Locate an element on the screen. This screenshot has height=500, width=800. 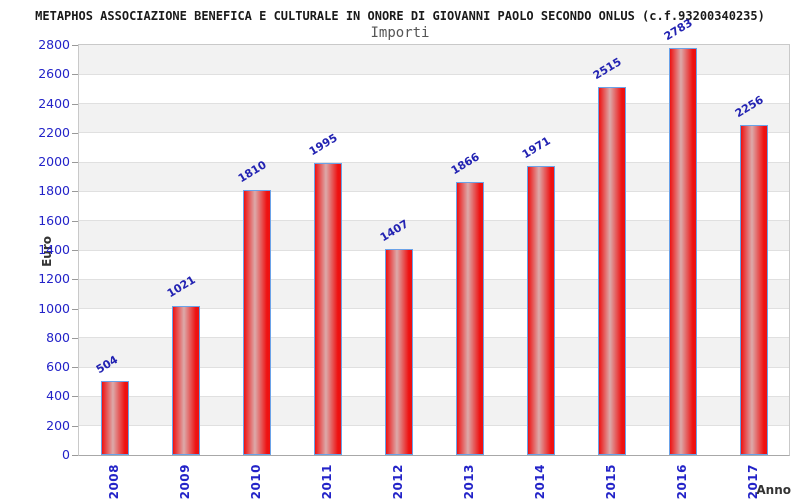
x-tick-label: 2008 is located at coordinates (113, 482).